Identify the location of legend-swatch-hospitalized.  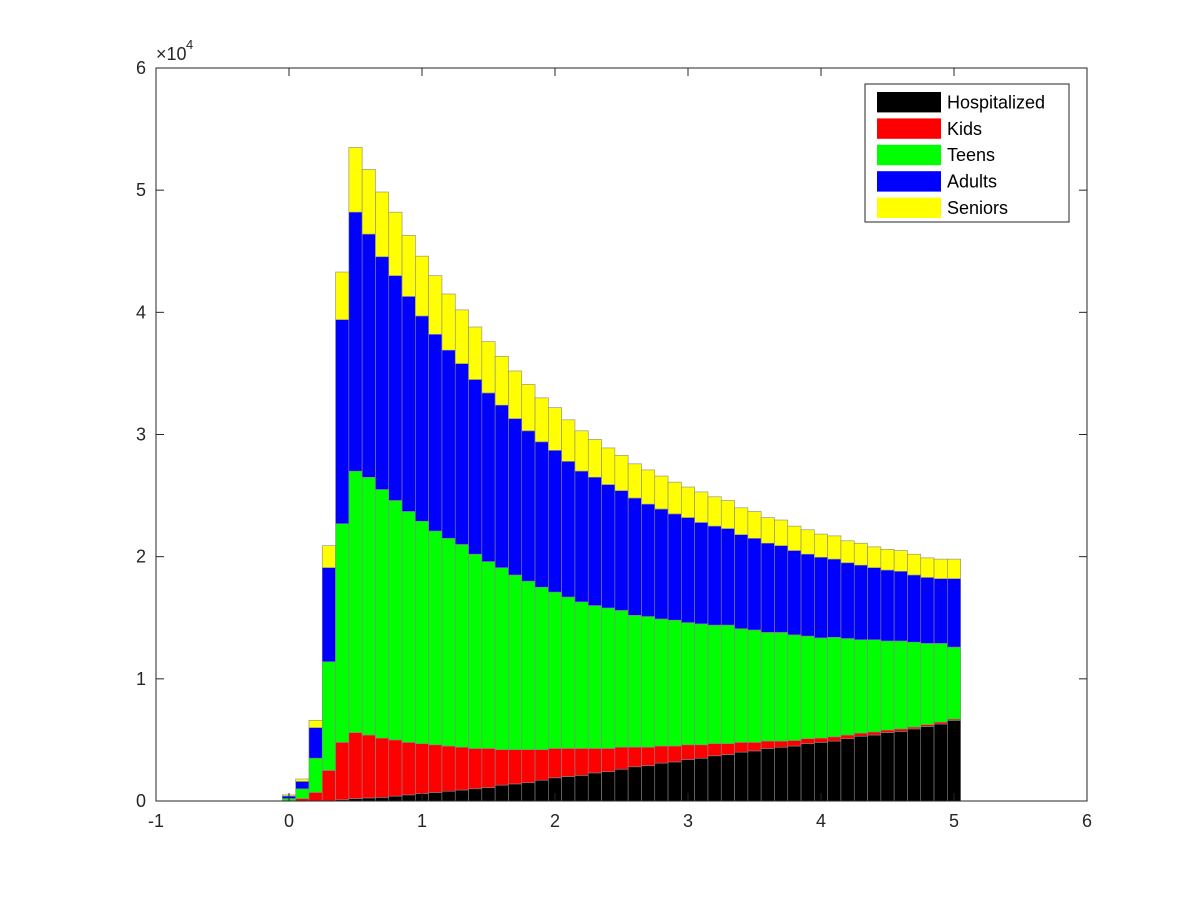
(909, 102).